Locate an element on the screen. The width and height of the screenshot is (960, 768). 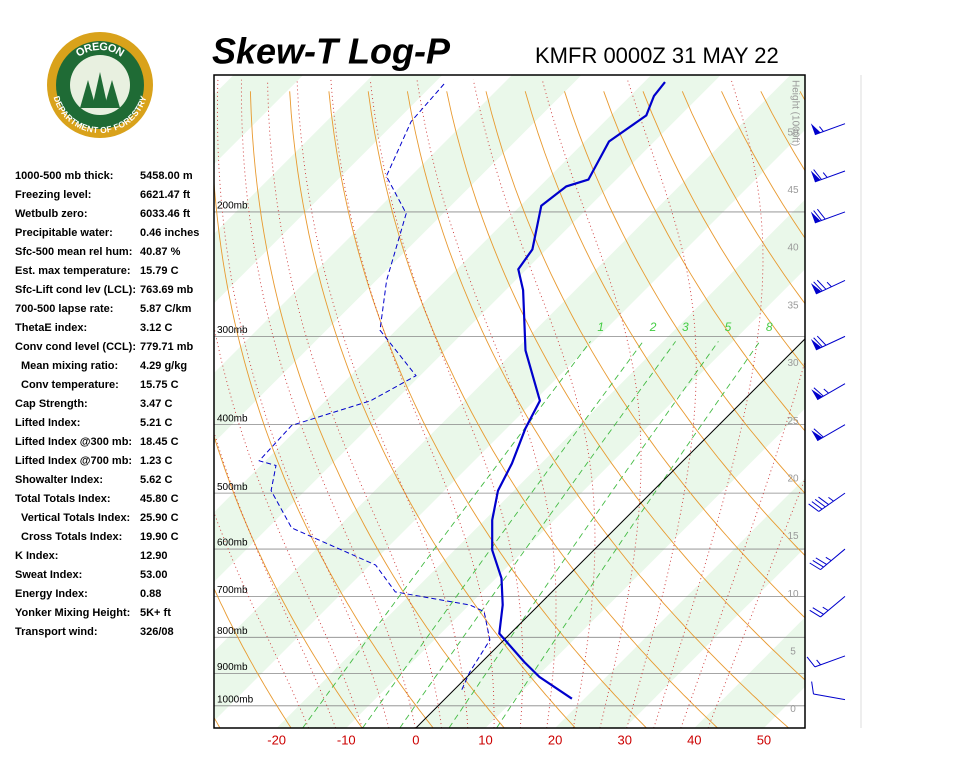
y2-tick-label: 30 is located at coordinates (793, 363).